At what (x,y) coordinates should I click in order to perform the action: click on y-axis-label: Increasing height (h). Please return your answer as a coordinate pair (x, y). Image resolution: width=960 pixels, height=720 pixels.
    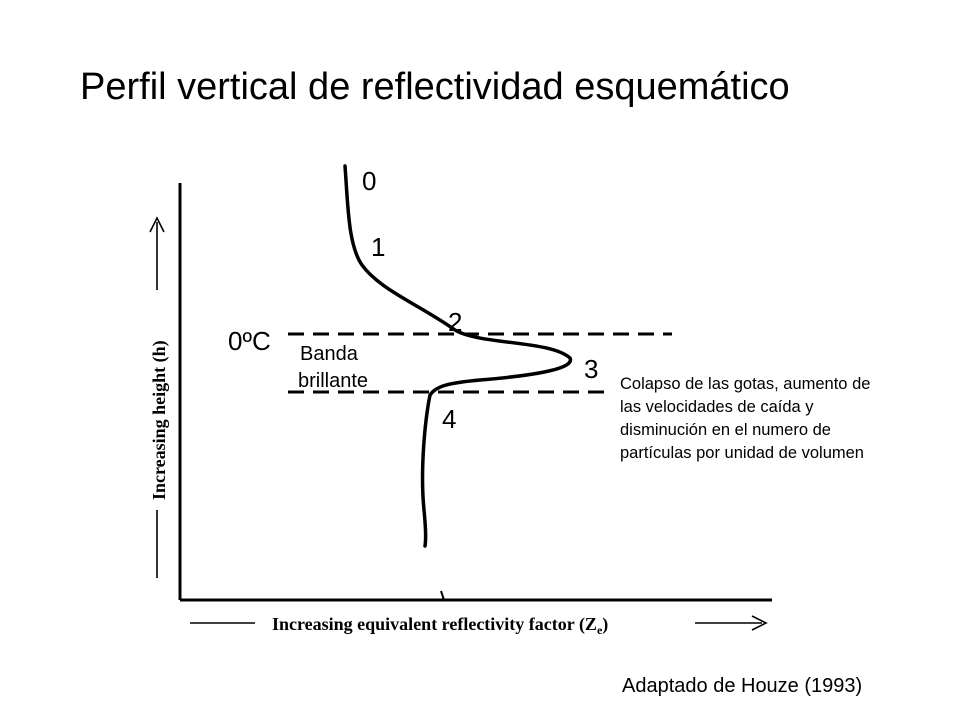
    Looking at the image, I should click on (159, 420).